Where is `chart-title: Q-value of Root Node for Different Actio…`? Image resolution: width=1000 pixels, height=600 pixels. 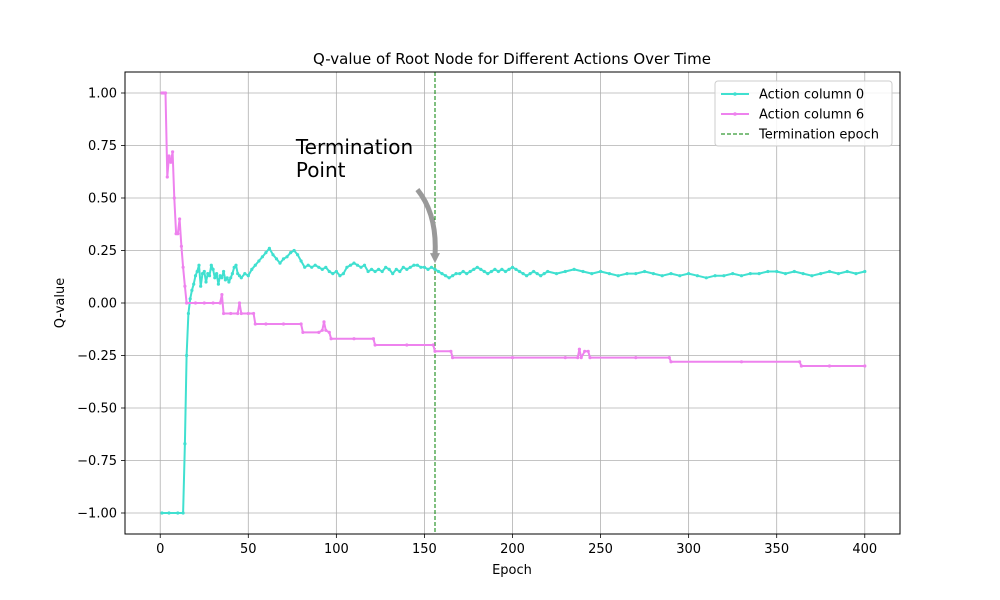 chart-title: Q-value of Root Node for Different Actio… is located at coordinates (512, 59).